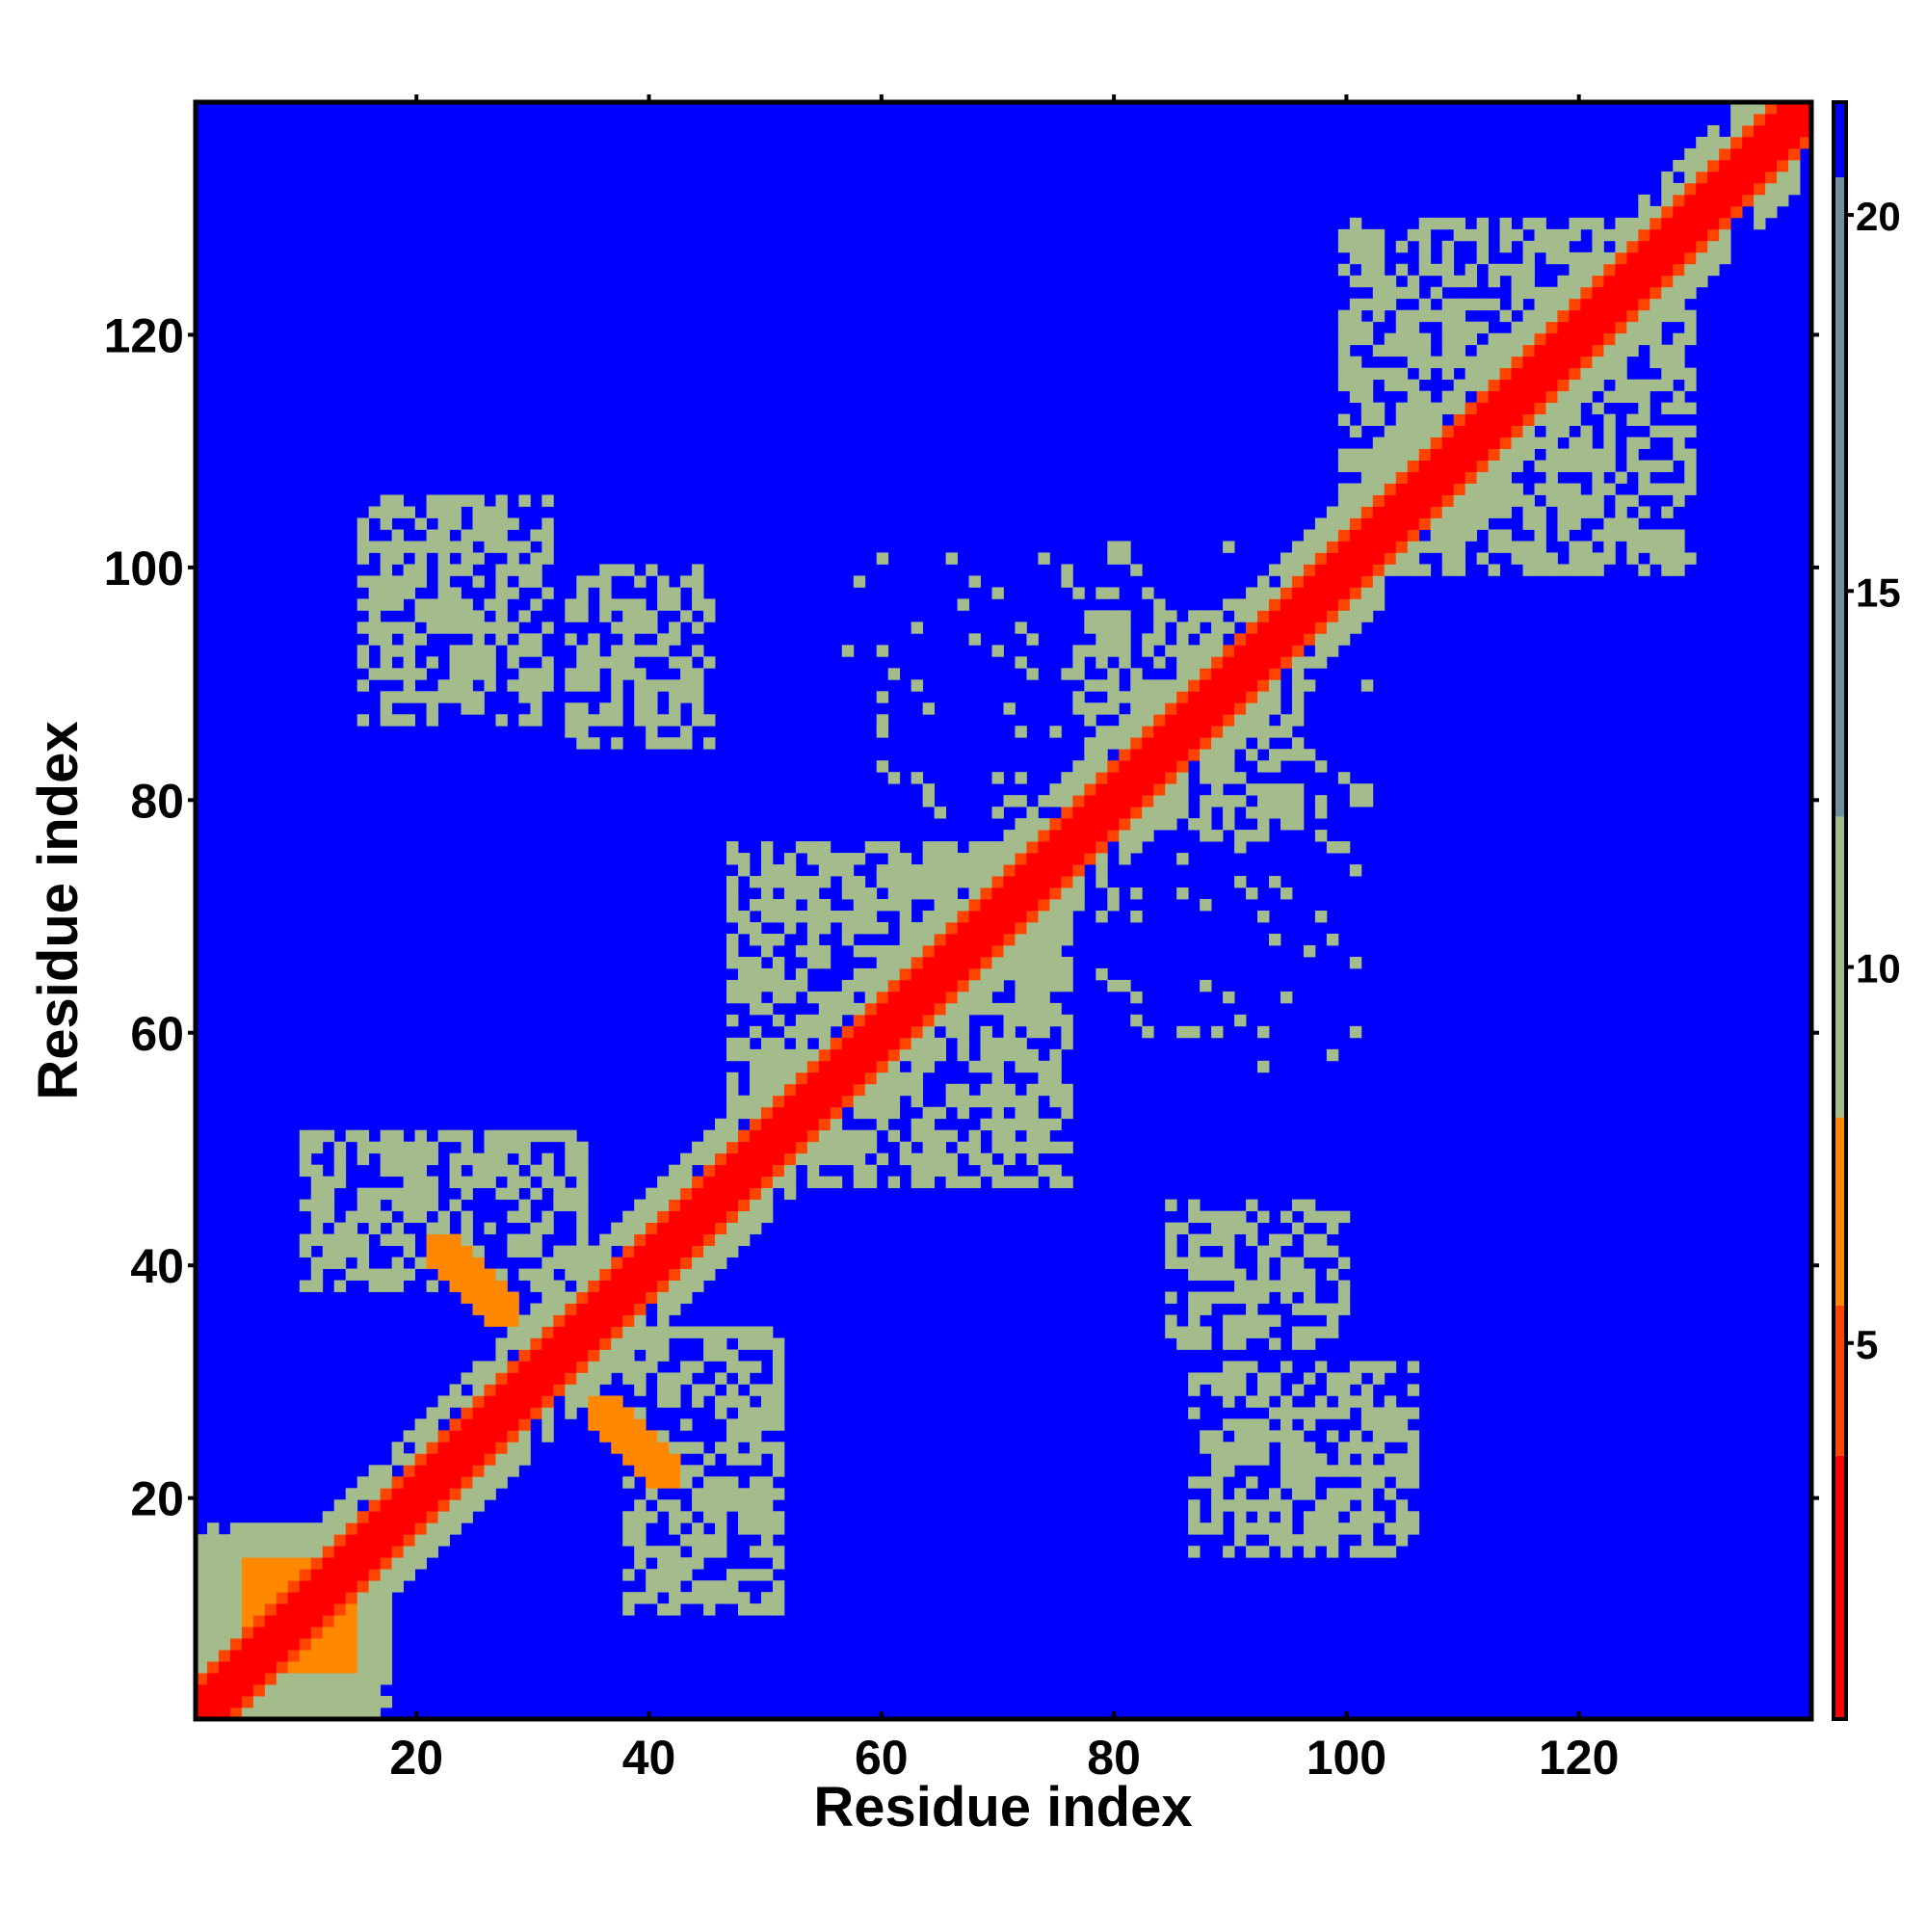 The height and width of the screenshot is (1932, 1927). I want to click on y-tick-label: 80, so click(157, 801).